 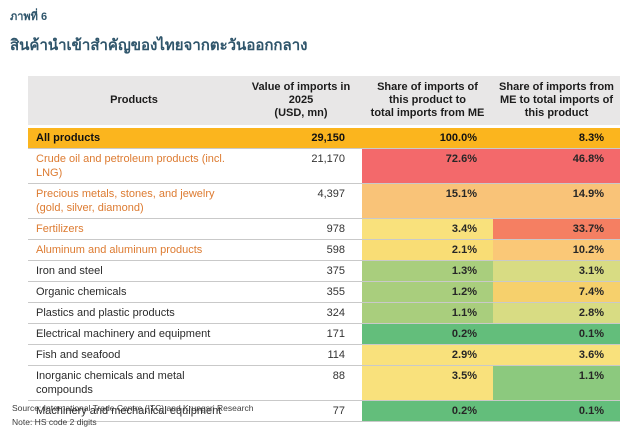 I want to click on table-row: Organic chemicals 355 1.2% 7.4%, so click(x=324, y=292).